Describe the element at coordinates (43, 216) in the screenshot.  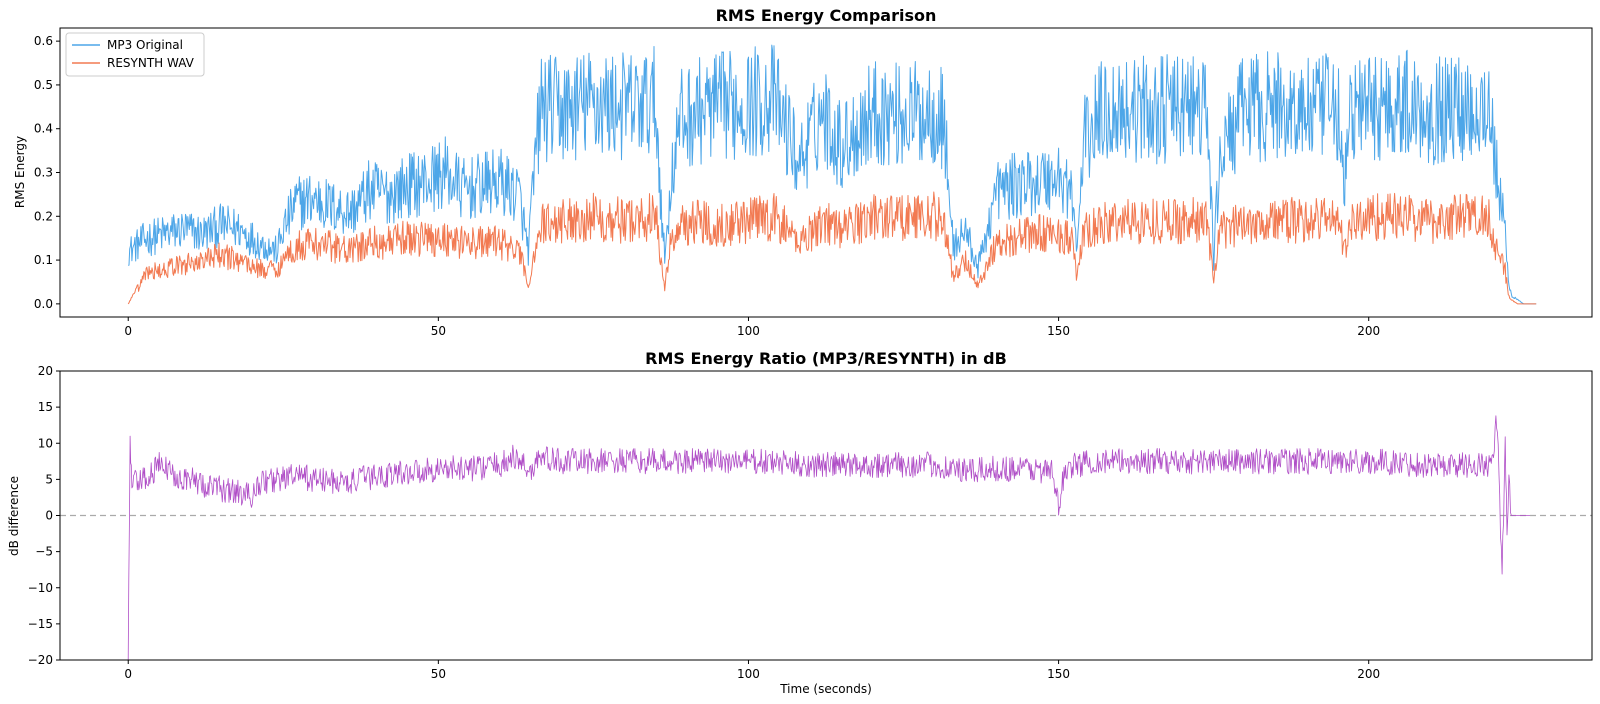
I see `y-tick-label: 0.2` at that location.